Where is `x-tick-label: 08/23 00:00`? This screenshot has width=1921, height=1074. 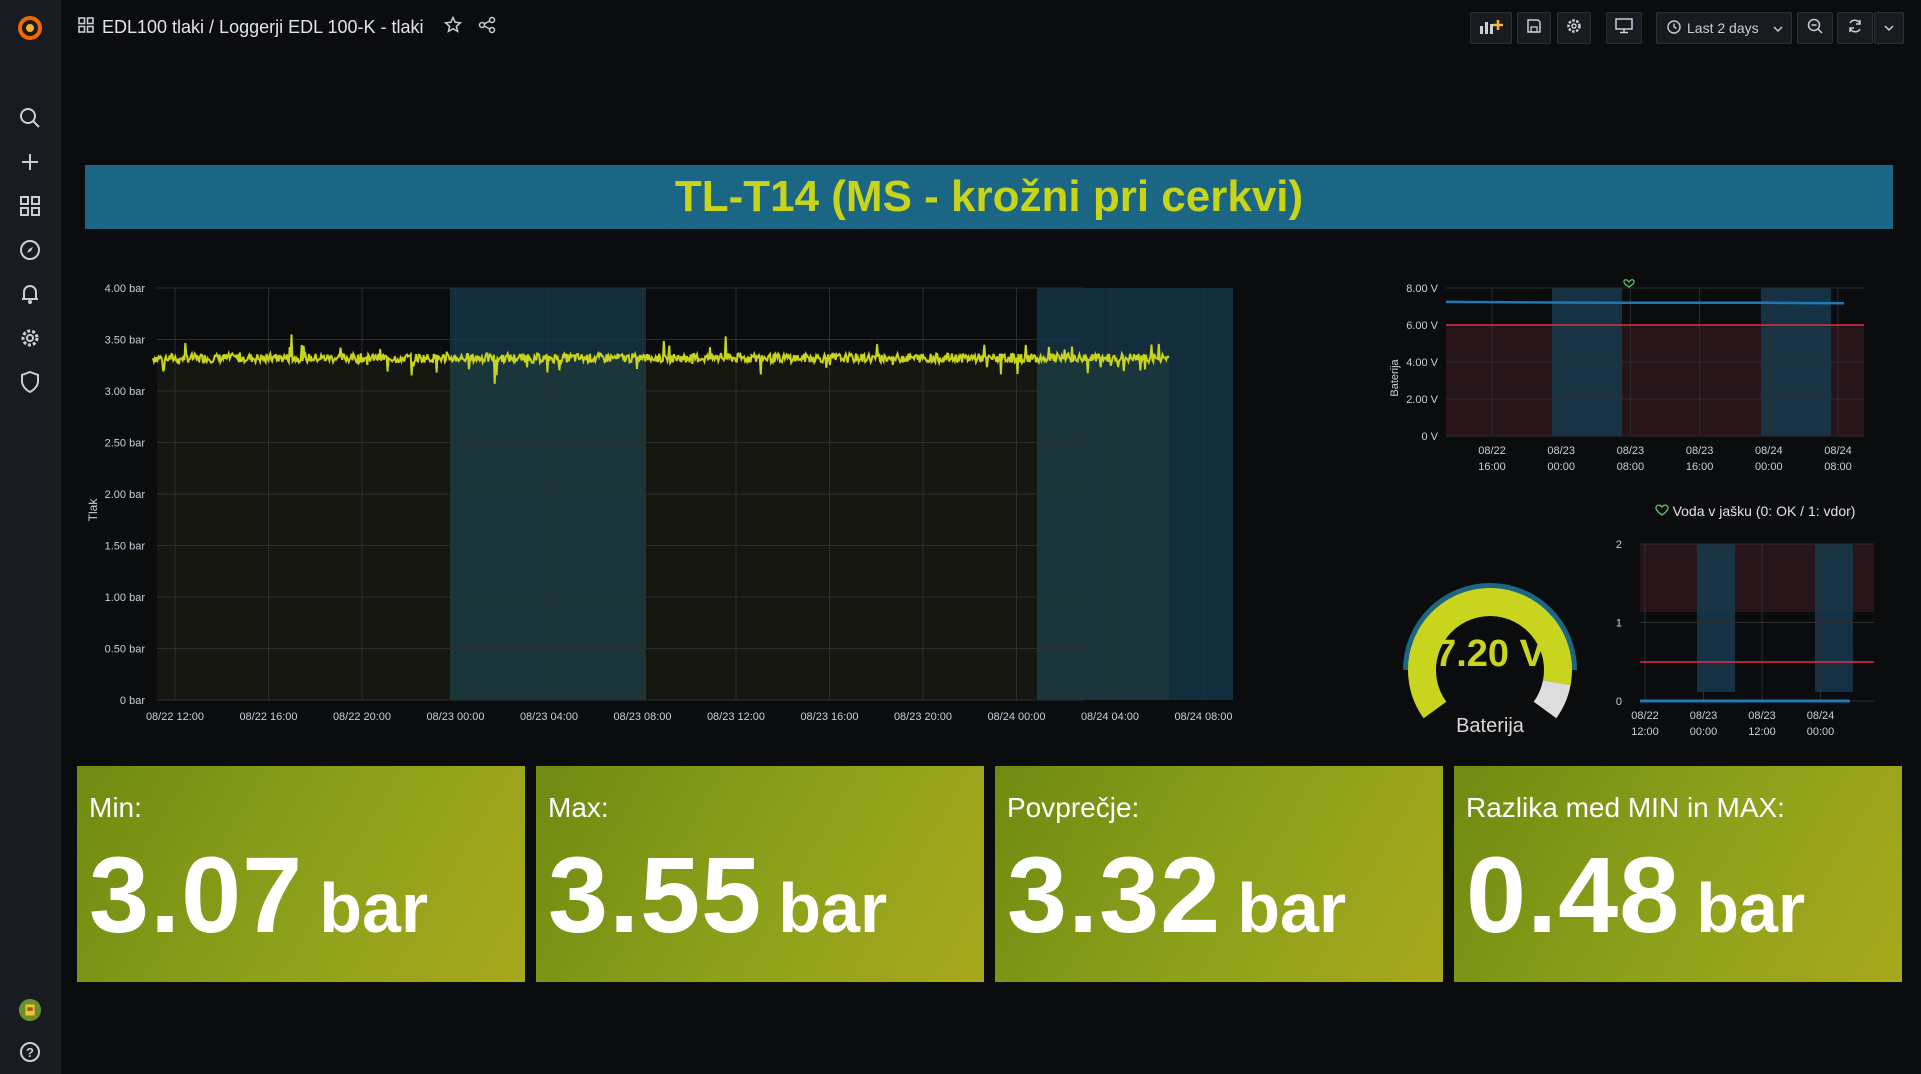
x-tick-label: 08/23 00:00 is located at coordinates (455, 717).